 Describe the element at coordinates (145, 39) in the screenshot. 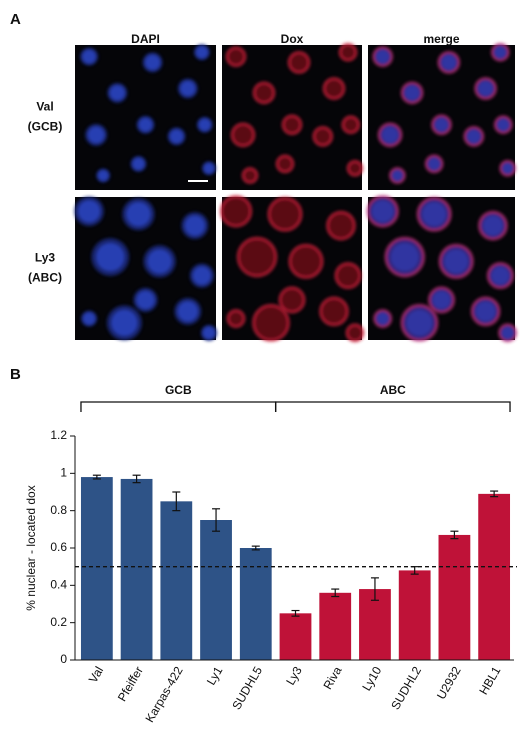

I see `column-header: DAPI` at that location.